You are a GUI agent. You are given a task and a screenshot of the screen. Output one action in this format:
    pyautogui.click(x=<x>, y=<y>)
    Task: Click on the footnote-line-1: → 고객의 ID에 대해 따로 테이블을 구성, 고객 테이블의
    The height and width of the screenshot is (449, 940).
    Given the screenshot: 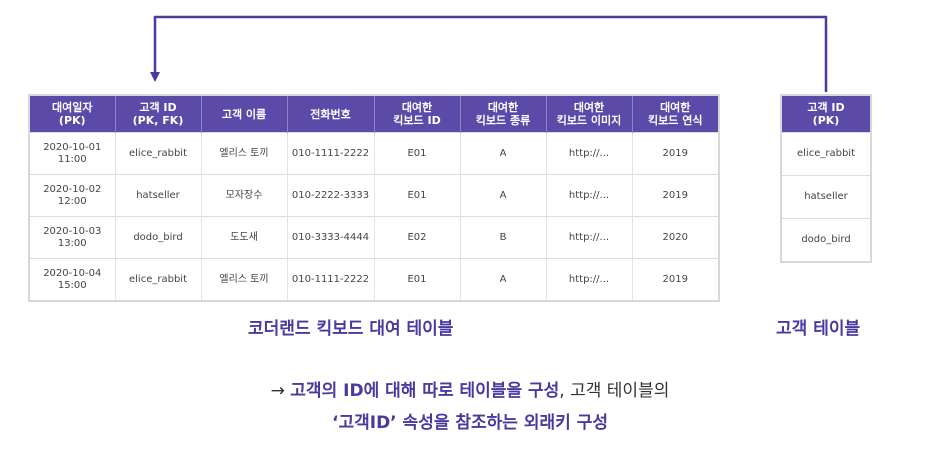 What is the action you would take?
    pyautogui.click(x=470, y=388)
    